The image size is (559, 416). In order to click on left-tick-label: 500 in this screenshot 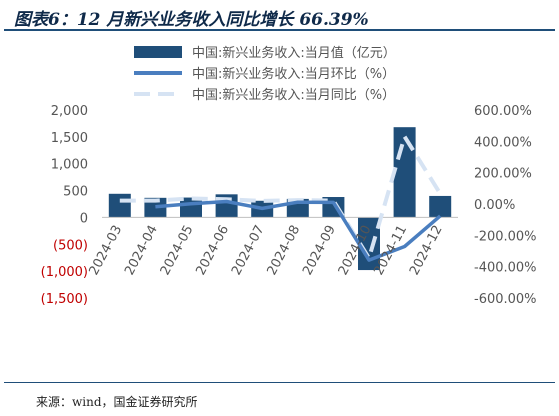, I will do `click(75, 192)`.